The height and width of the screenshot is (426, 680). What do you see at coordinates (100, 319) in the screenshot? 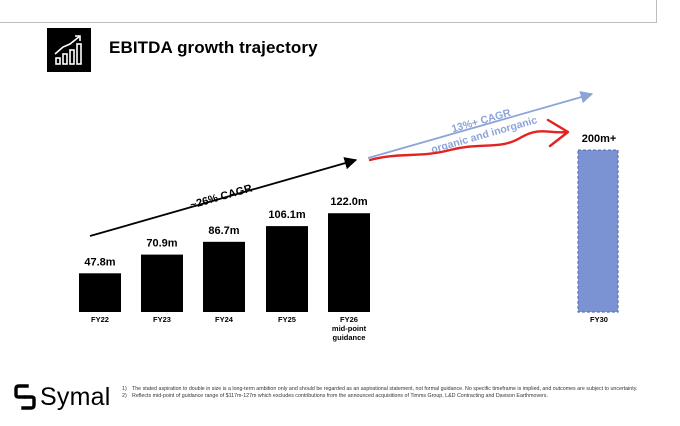
I see `category-label-fy22: FY22` at bounding box center [100, 319].